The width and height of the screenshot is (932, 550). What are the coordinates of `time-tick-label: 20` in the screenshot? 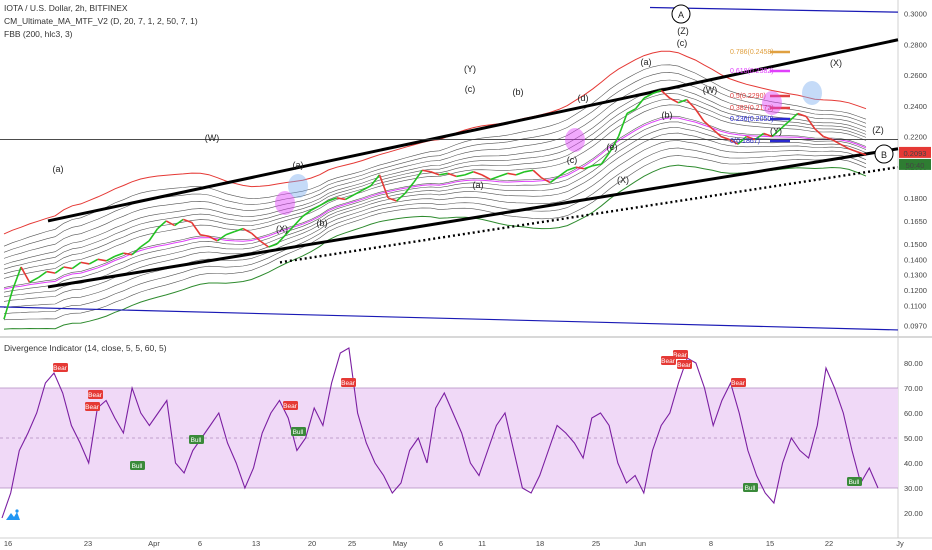 It's located at (312, 543).